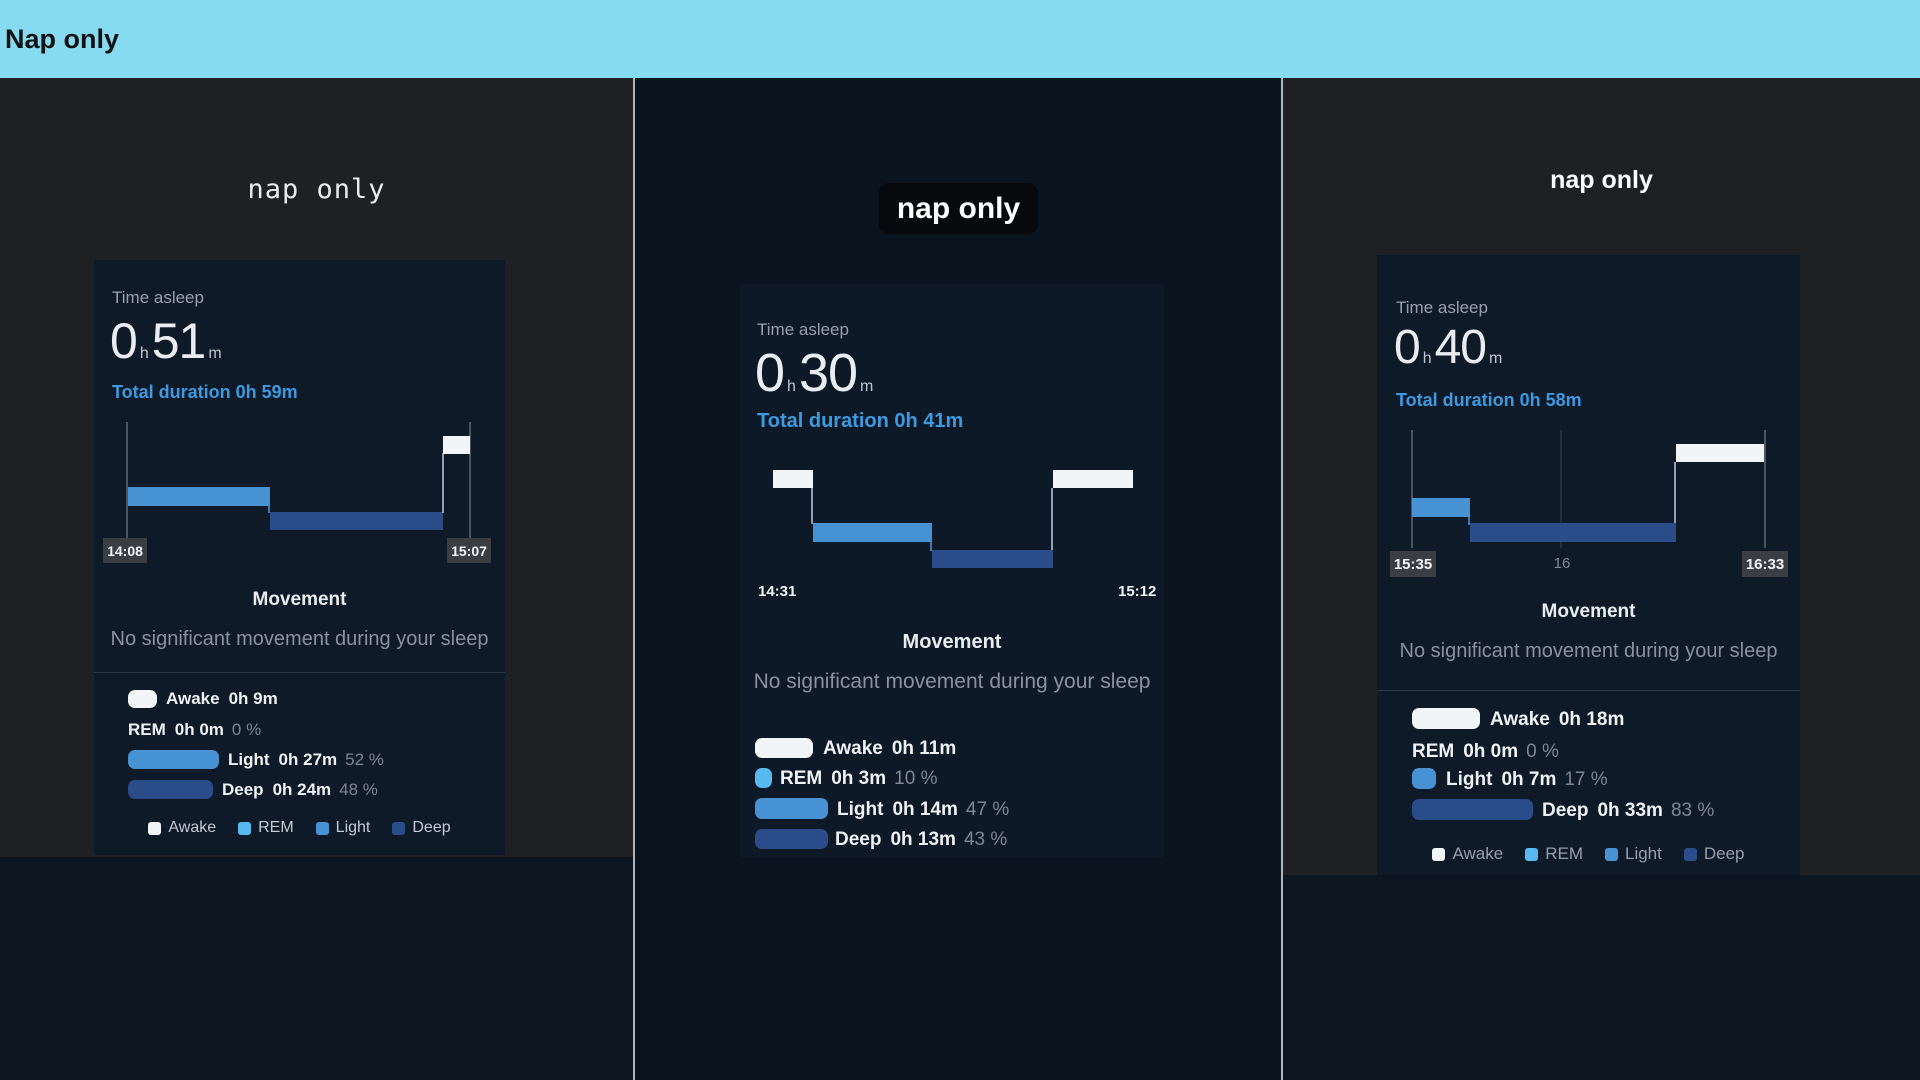 The width and height of the screenshot is (1920, 1080). Describe the element at coordinates (179, 341) in the screenshot. I see `minutes-value: 51` at that location.